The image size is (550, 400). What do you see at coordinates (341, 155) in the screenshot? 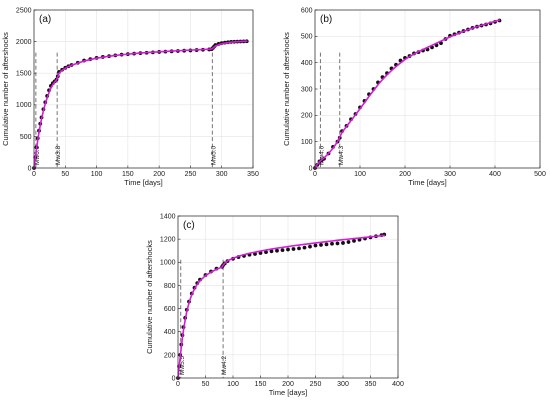
I see `event-annotation: Mw4.3` at bounding box center [341, 155].